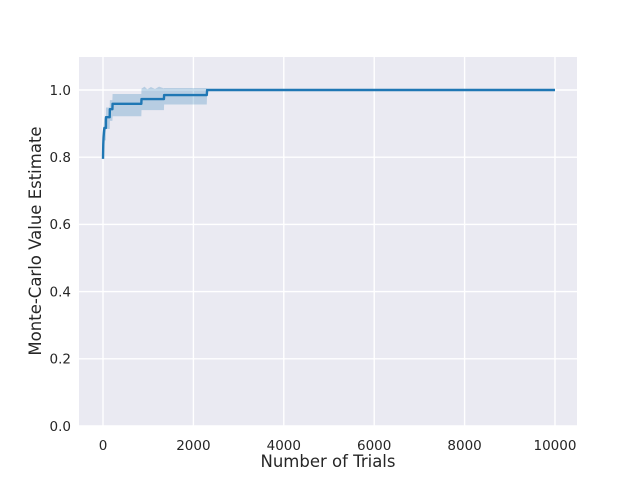 The height and width of the screenshot is (480, 640). What do you see at coordinates (103, 446) in the screenshot?
I see `x-tick-label: 0` at bounding box center [103, 446].